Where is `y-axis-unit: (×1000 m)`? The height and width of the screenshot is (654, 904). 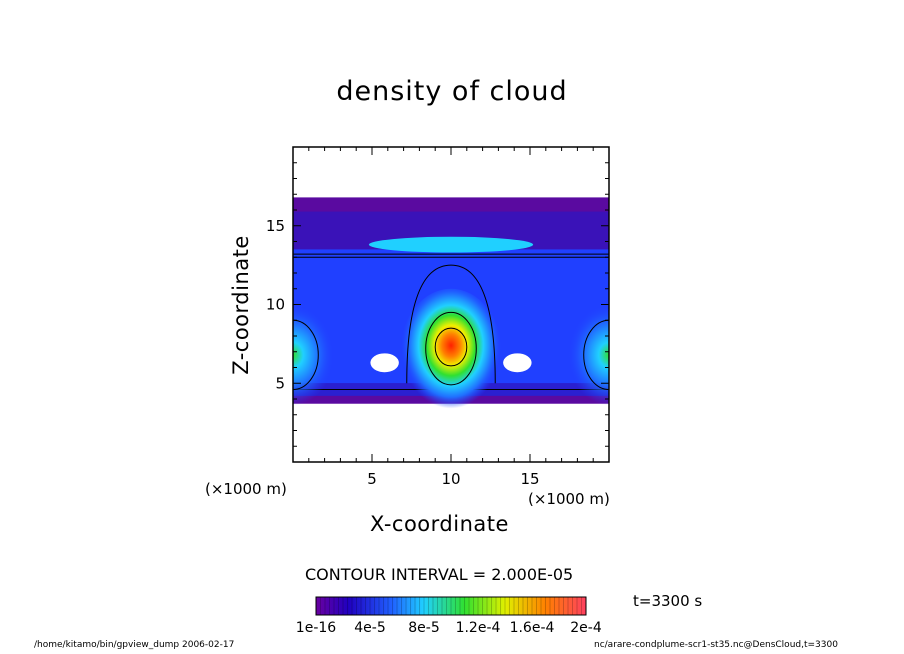 y-axis-unit: (×1000 m) is located at coordinates (569, 499).